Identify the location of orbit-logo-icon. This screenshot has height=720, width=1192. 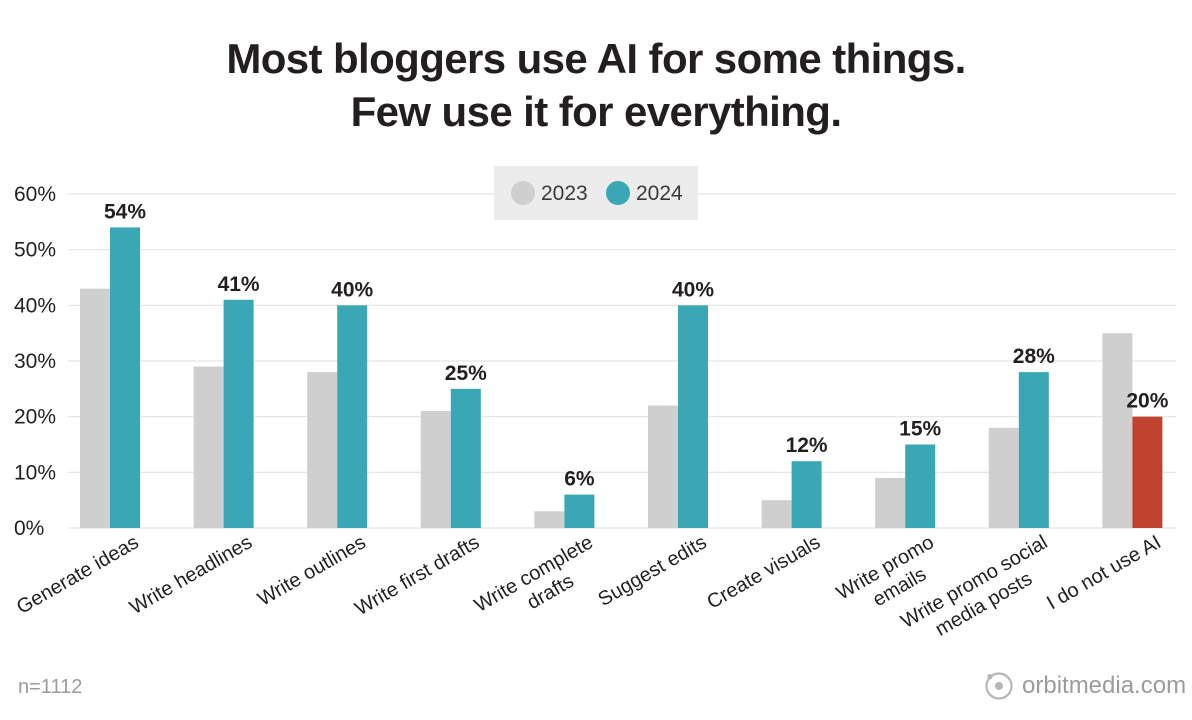
(999, 686).